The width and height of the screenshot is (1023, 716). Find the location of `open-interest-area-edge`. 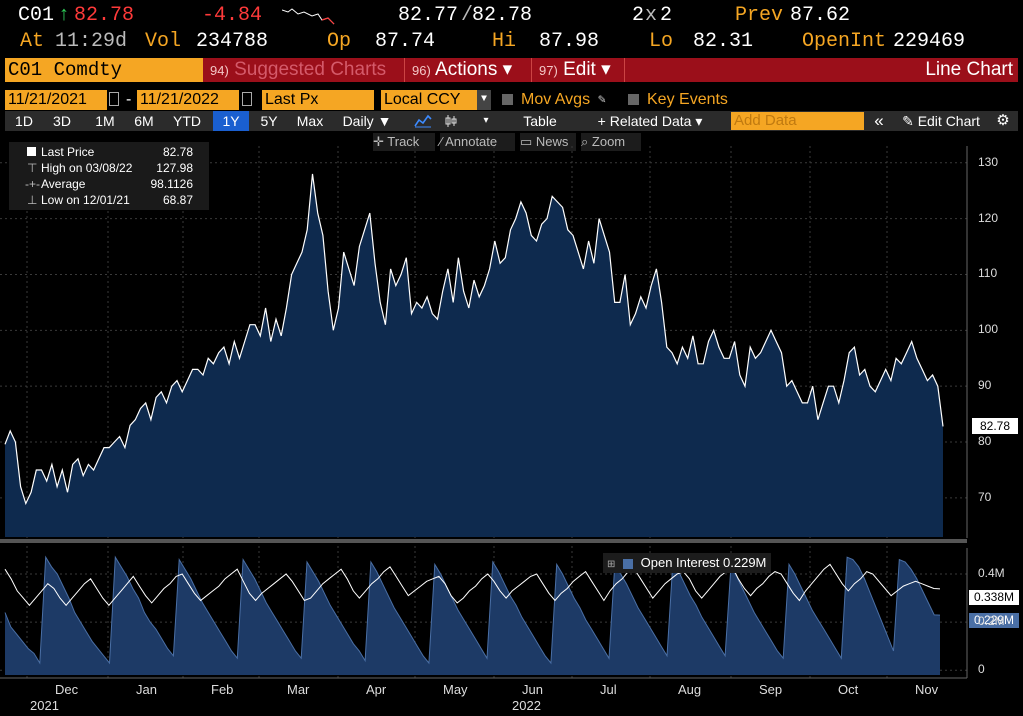

open-interest-area-edge is located at coordinates (472, 610).